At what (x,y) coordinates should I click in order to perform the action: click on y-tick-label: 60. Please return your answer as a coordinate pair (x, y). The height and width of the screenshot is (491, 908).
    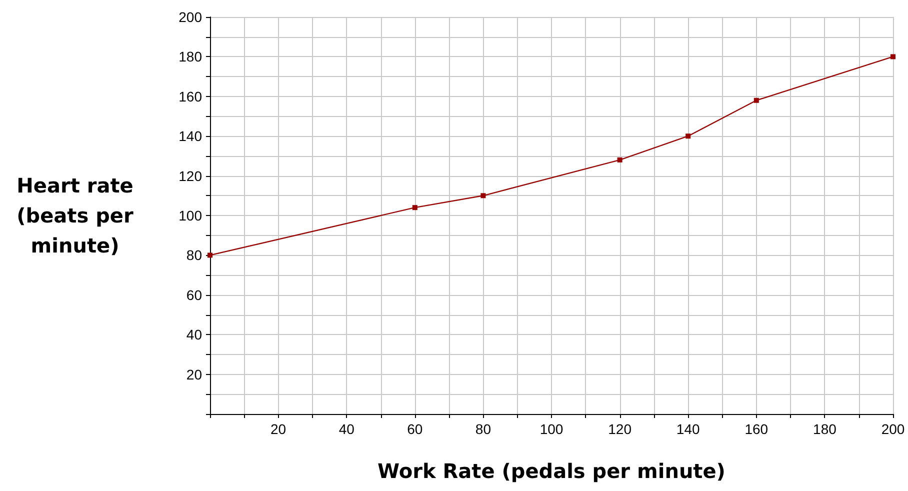
    Looking at the image, I should click on (194, 294).